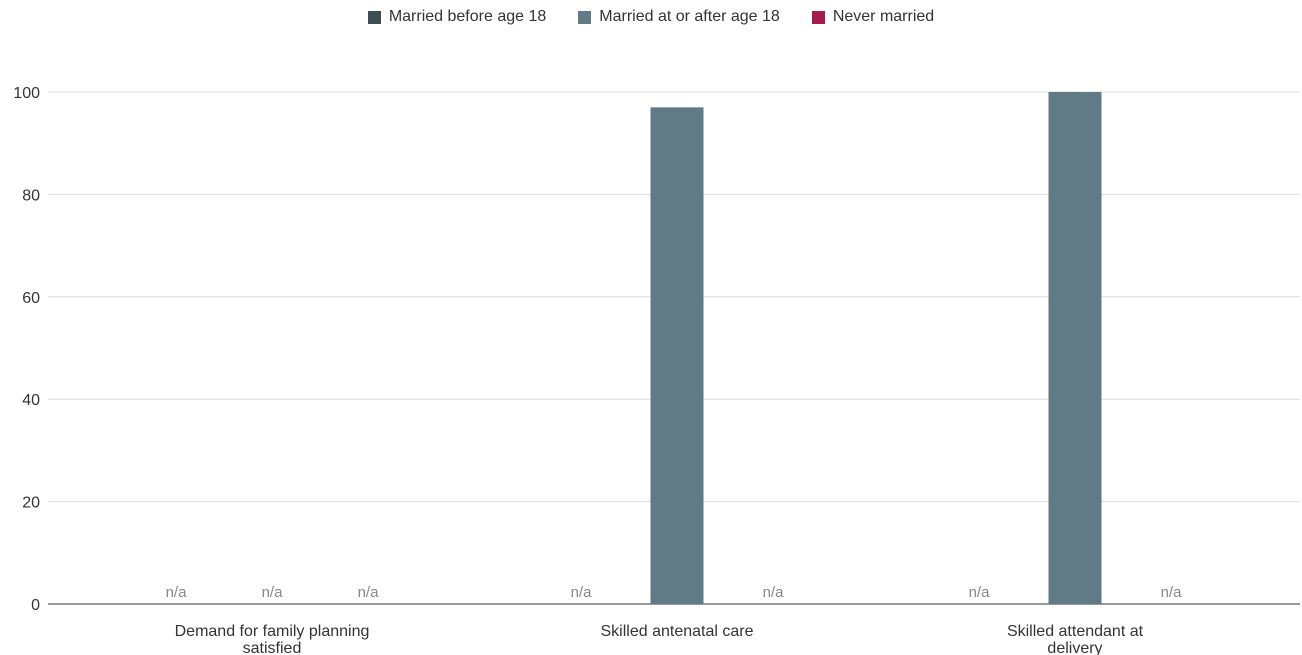 The height and width of the screenshot is (655, 1302). What do you see at coordinates (35, 605) in the screenshot?
I see `y-tick-label: 0` at bounding box center [35, 605].